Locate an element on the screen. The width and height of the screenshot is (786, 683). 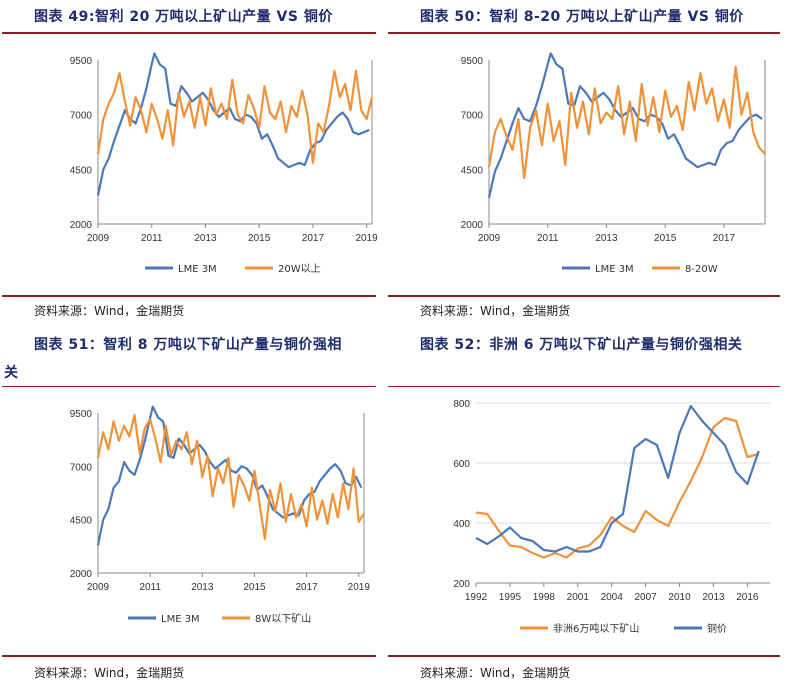
chart-50-x-tick-label: 2015 is located at coordinates (665, 238).